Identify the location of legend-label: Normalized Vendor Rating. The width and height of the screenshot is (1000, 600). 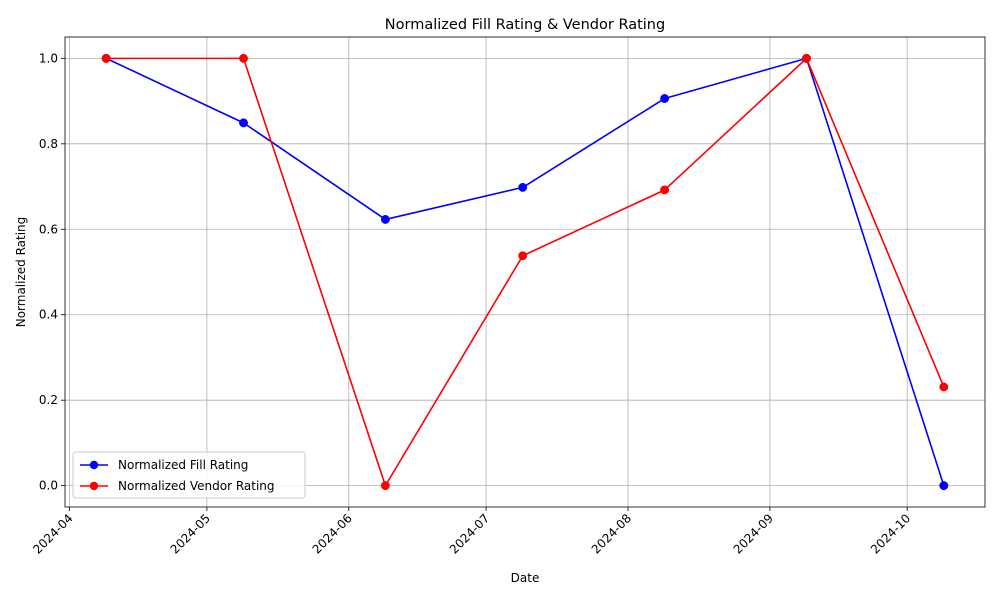
(196, 486).